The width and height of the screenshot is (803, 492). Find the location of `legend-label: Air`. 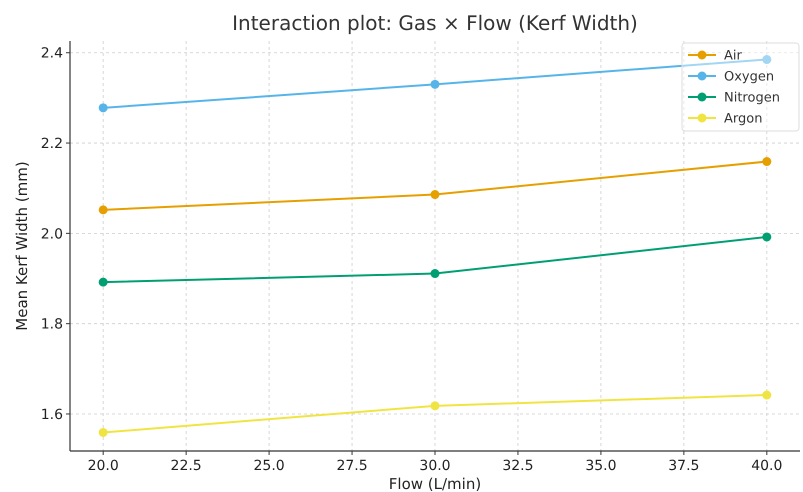

legend-label: Air is located at coordinates (733, 56).